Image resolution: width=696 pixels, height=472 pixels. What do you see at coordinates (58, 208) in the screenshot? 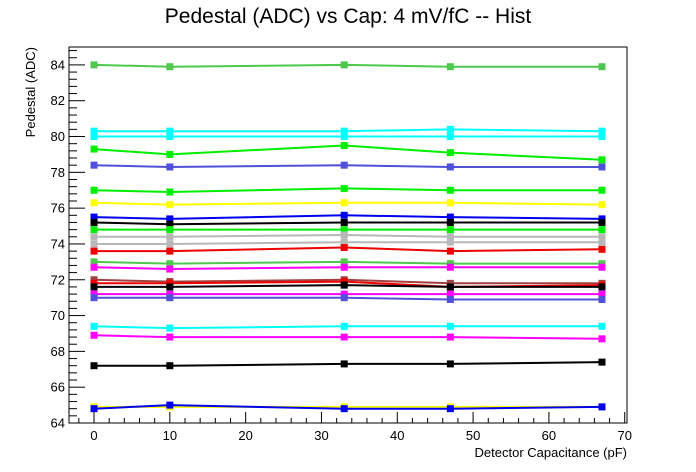
I see `y-tick-label: 76` at bounding box center [58, 208].